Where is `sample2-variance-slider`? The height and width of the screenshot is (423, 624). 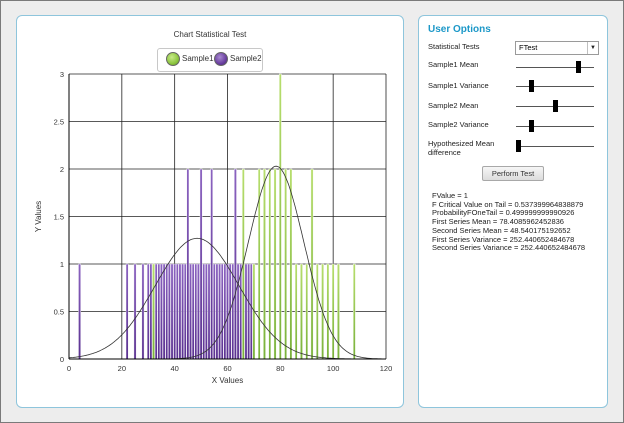
sample2-variance-slider is located at coordinates (555, 126).